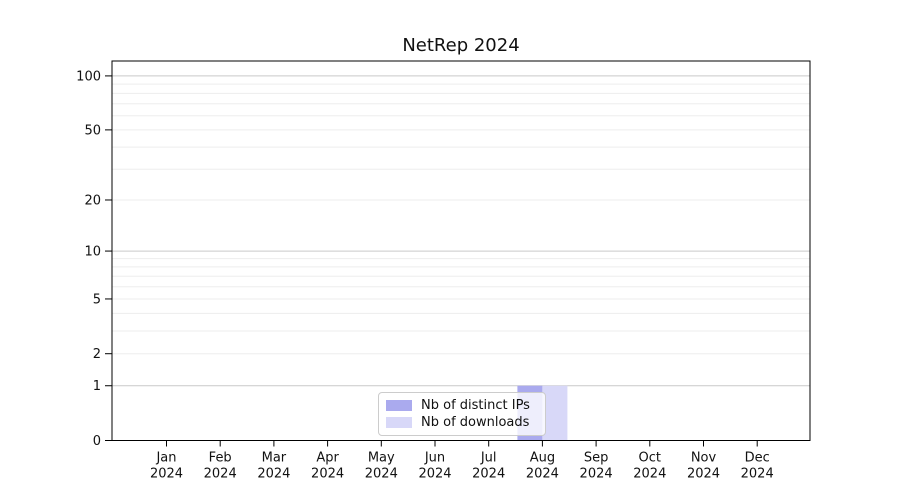 The image size is (900, 500). I want to click on x-tick-label-month: Apr, so click(327, 458).